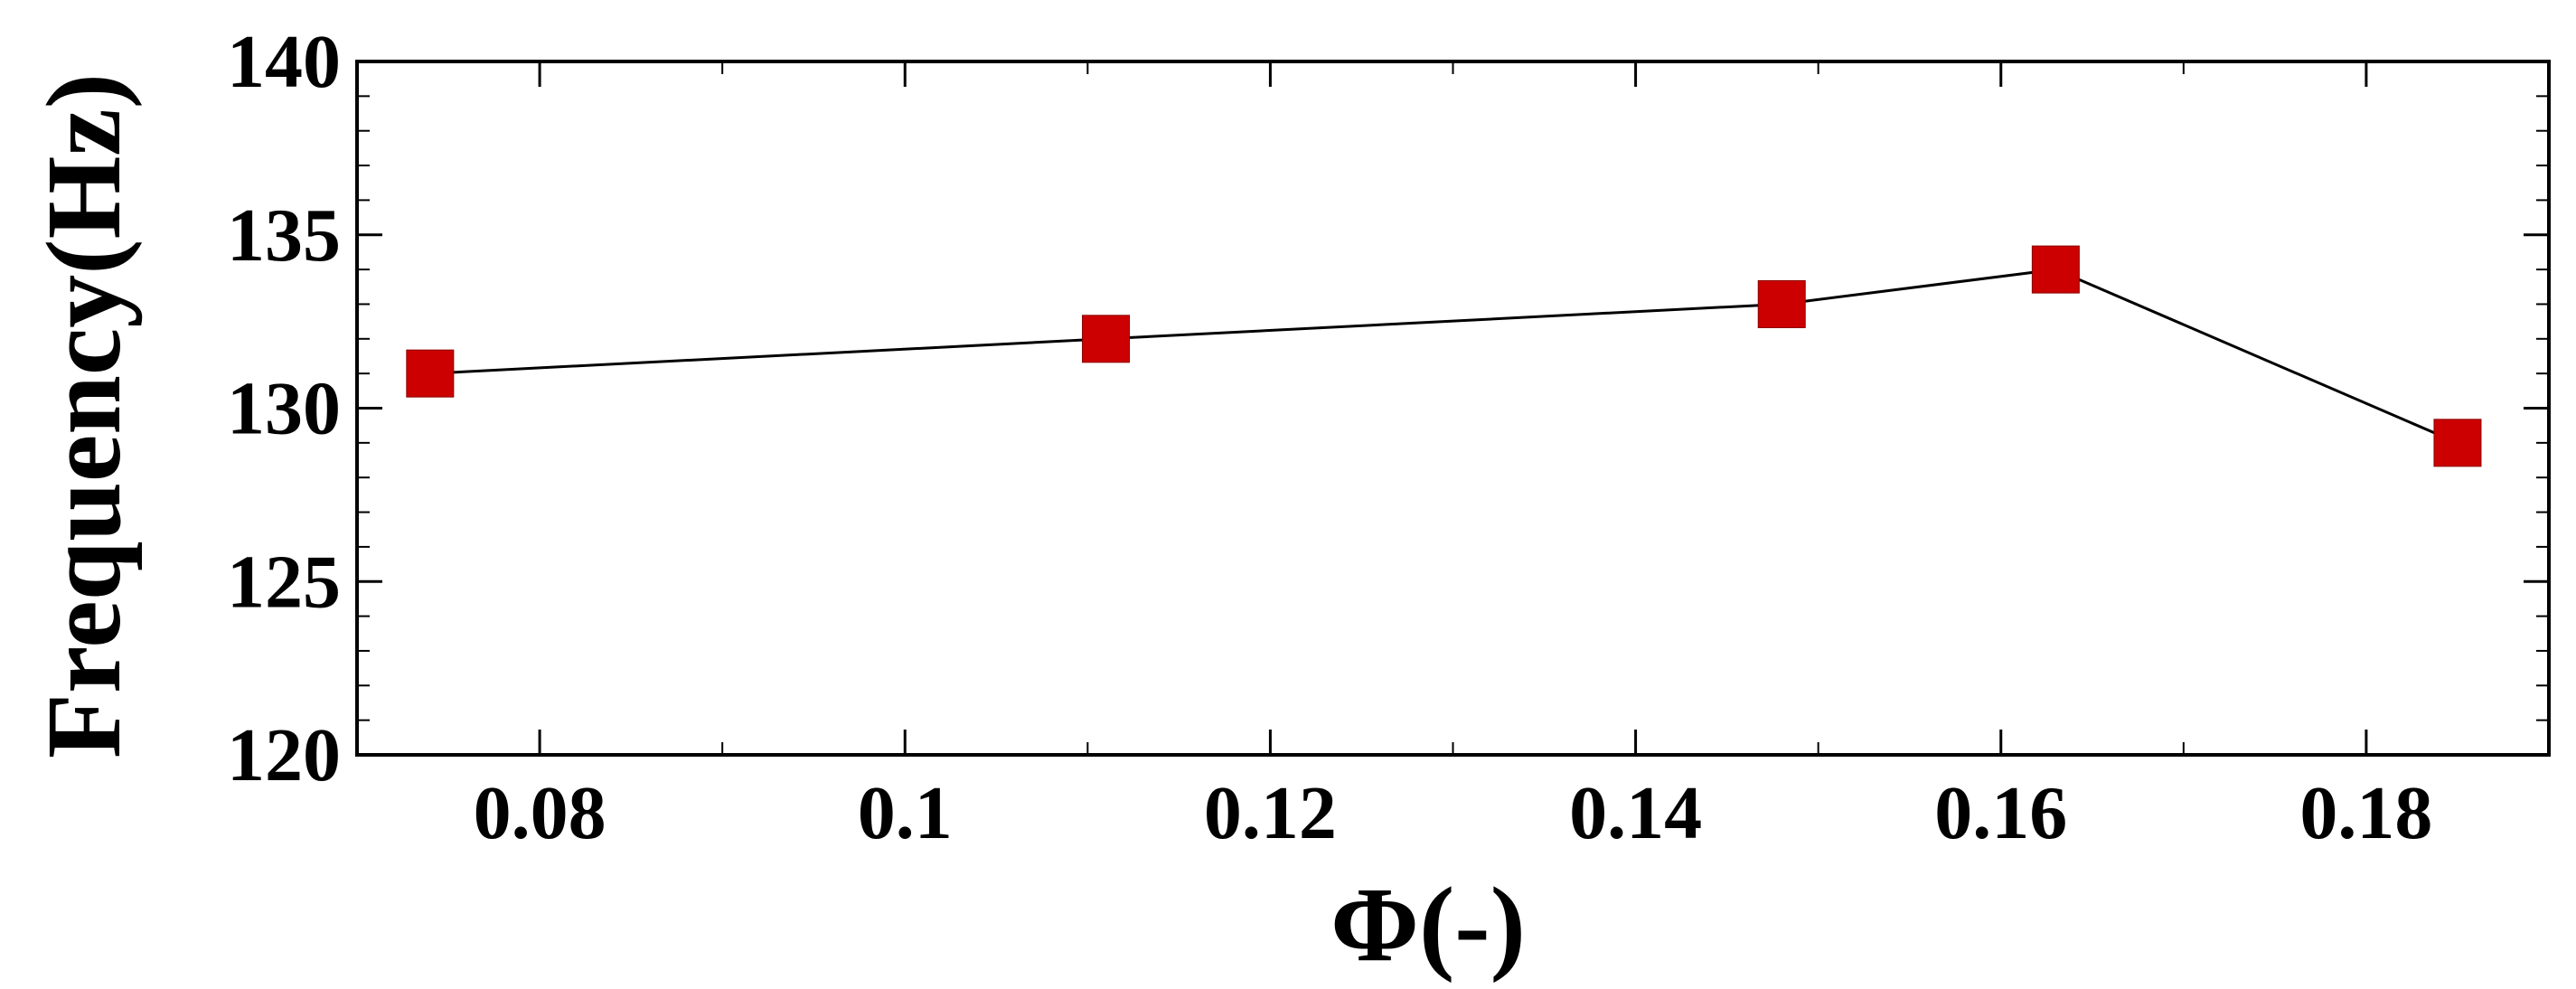 The height and width of the screenshot is (989, 2576). Describe the element at coordinates (84, 415) in the screenshot. I see `y-axis-title: Frequency(Hz)` at that location.